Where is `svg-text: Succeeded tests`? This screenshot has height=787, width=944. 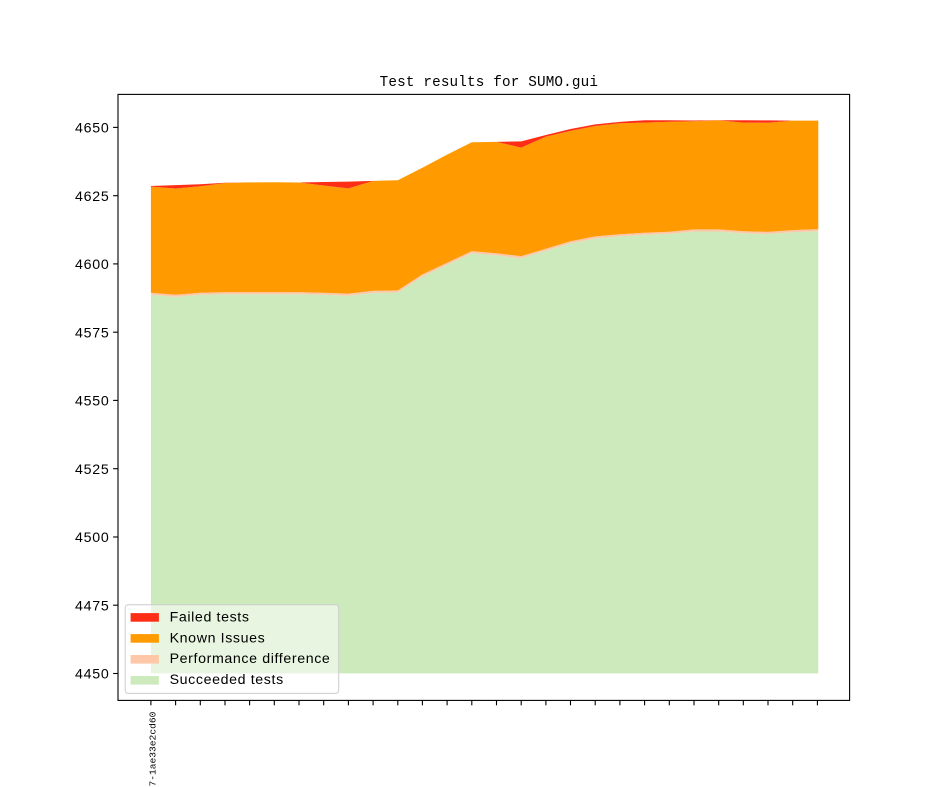 svg-text: Succeeded tests is located at coordinates (227, 680).